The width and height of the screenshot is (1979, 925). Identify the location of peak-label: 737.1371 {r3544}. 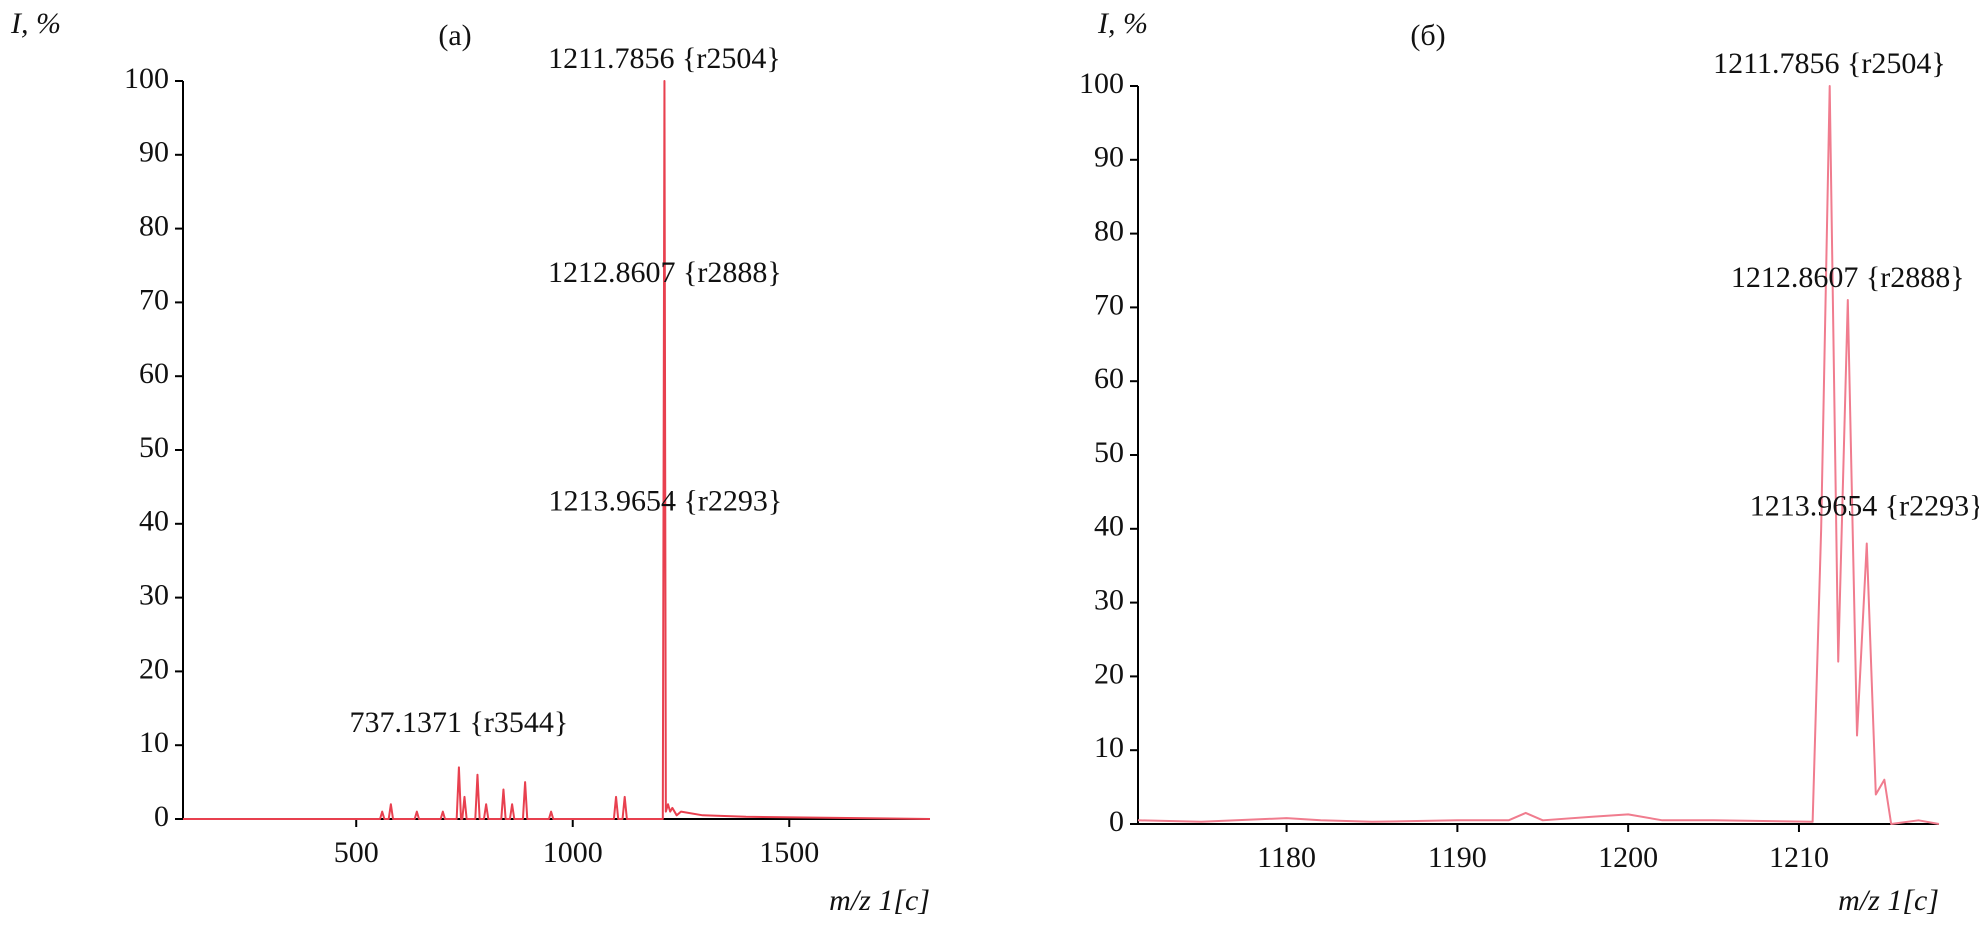
(459, 722).